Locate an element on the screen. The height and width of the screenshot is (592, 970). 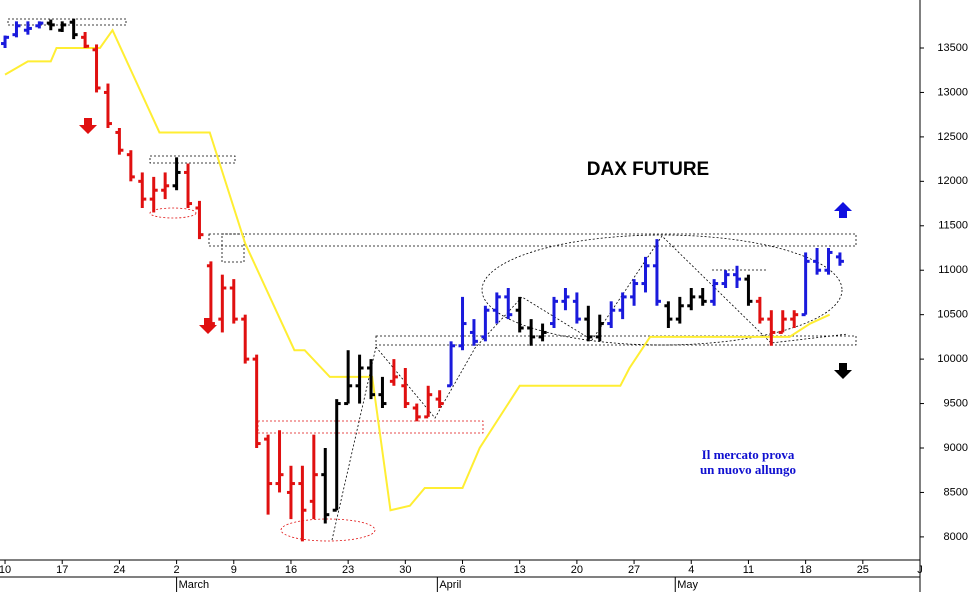
chart-title: DAX FUTURE is located at coordinates (648, 169).